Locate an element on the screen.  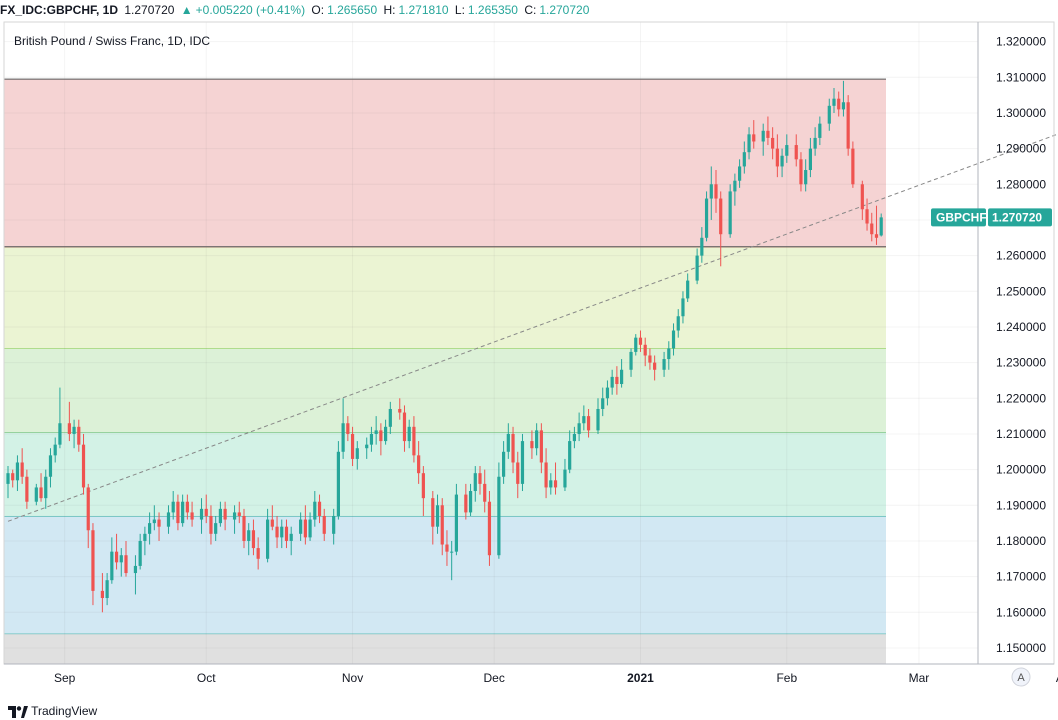
close-label: C: is located at coordinates (530, 10).